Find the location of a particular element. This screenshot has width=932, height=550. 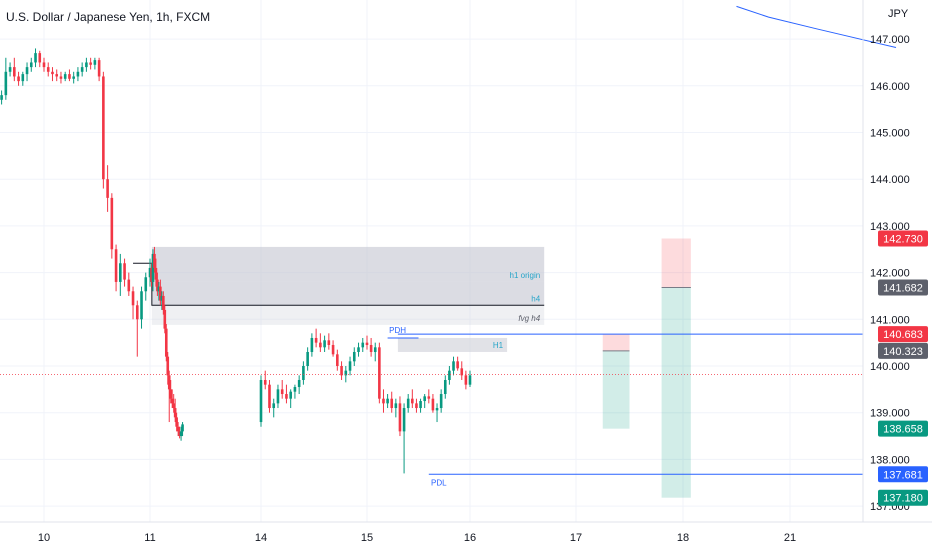

zone-label: h4 is located at coordinates (535, 298).